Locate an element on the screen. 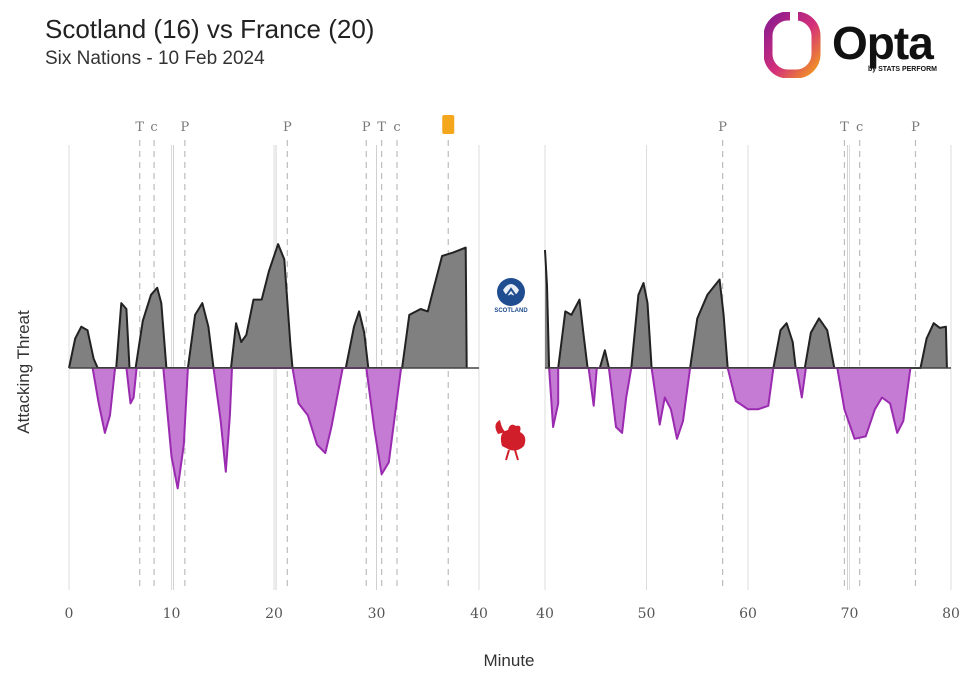 The height and width of the screenshot is (680, 976). x-tick-label: 10 is located at coordinates (172, 614).